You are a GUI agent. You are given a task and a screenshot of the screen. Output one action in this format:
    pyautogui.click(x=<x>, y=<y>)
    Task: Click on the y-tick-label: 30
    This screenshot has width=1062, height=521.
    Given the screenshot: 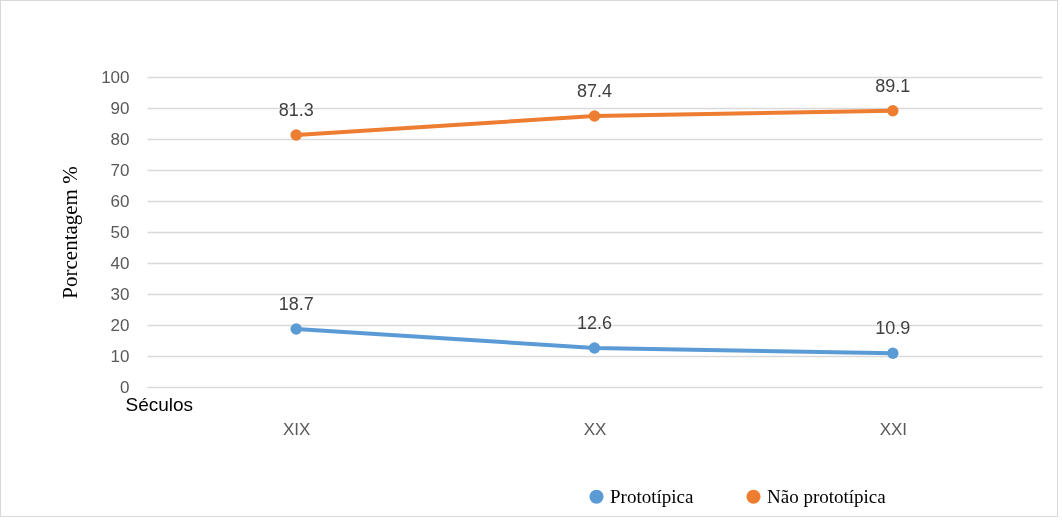 What is the action you would take?
    pyautogui.click(x=120, y=294)
    